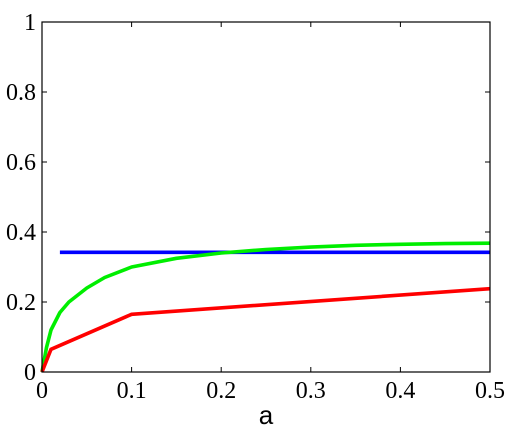 The image size is (511, 430). I want to click on x-tick-labels: 0 0.1 0.2 0.3 0.4 0.5, so click(270, 391).